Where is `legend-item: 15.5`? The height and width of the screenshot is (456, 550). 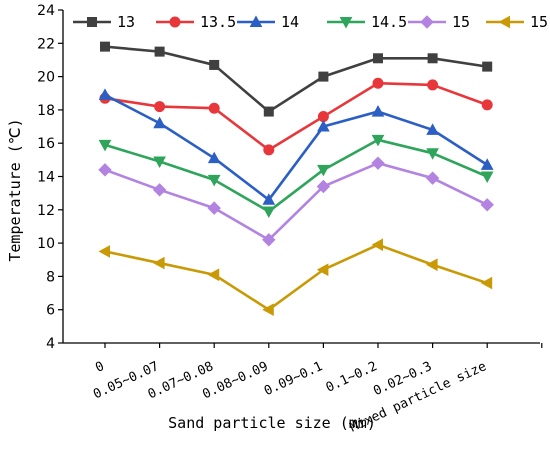
legend-item: 15.5 is located at coordinates (518, 22).